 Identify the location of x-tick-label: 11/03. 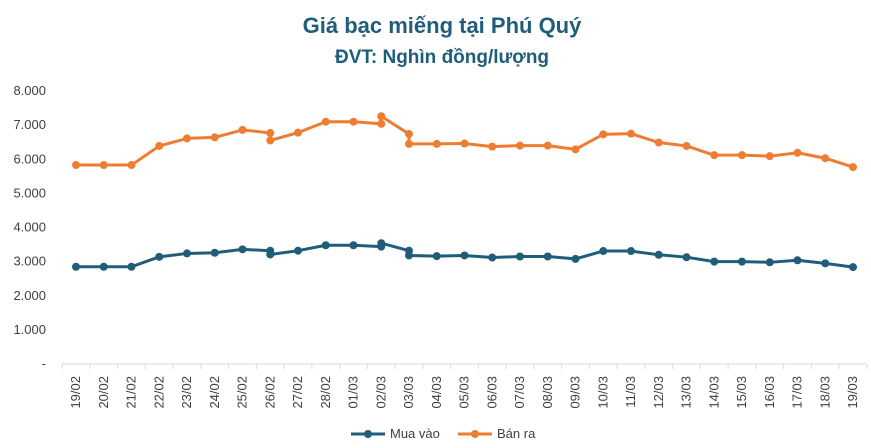
(630, 392).